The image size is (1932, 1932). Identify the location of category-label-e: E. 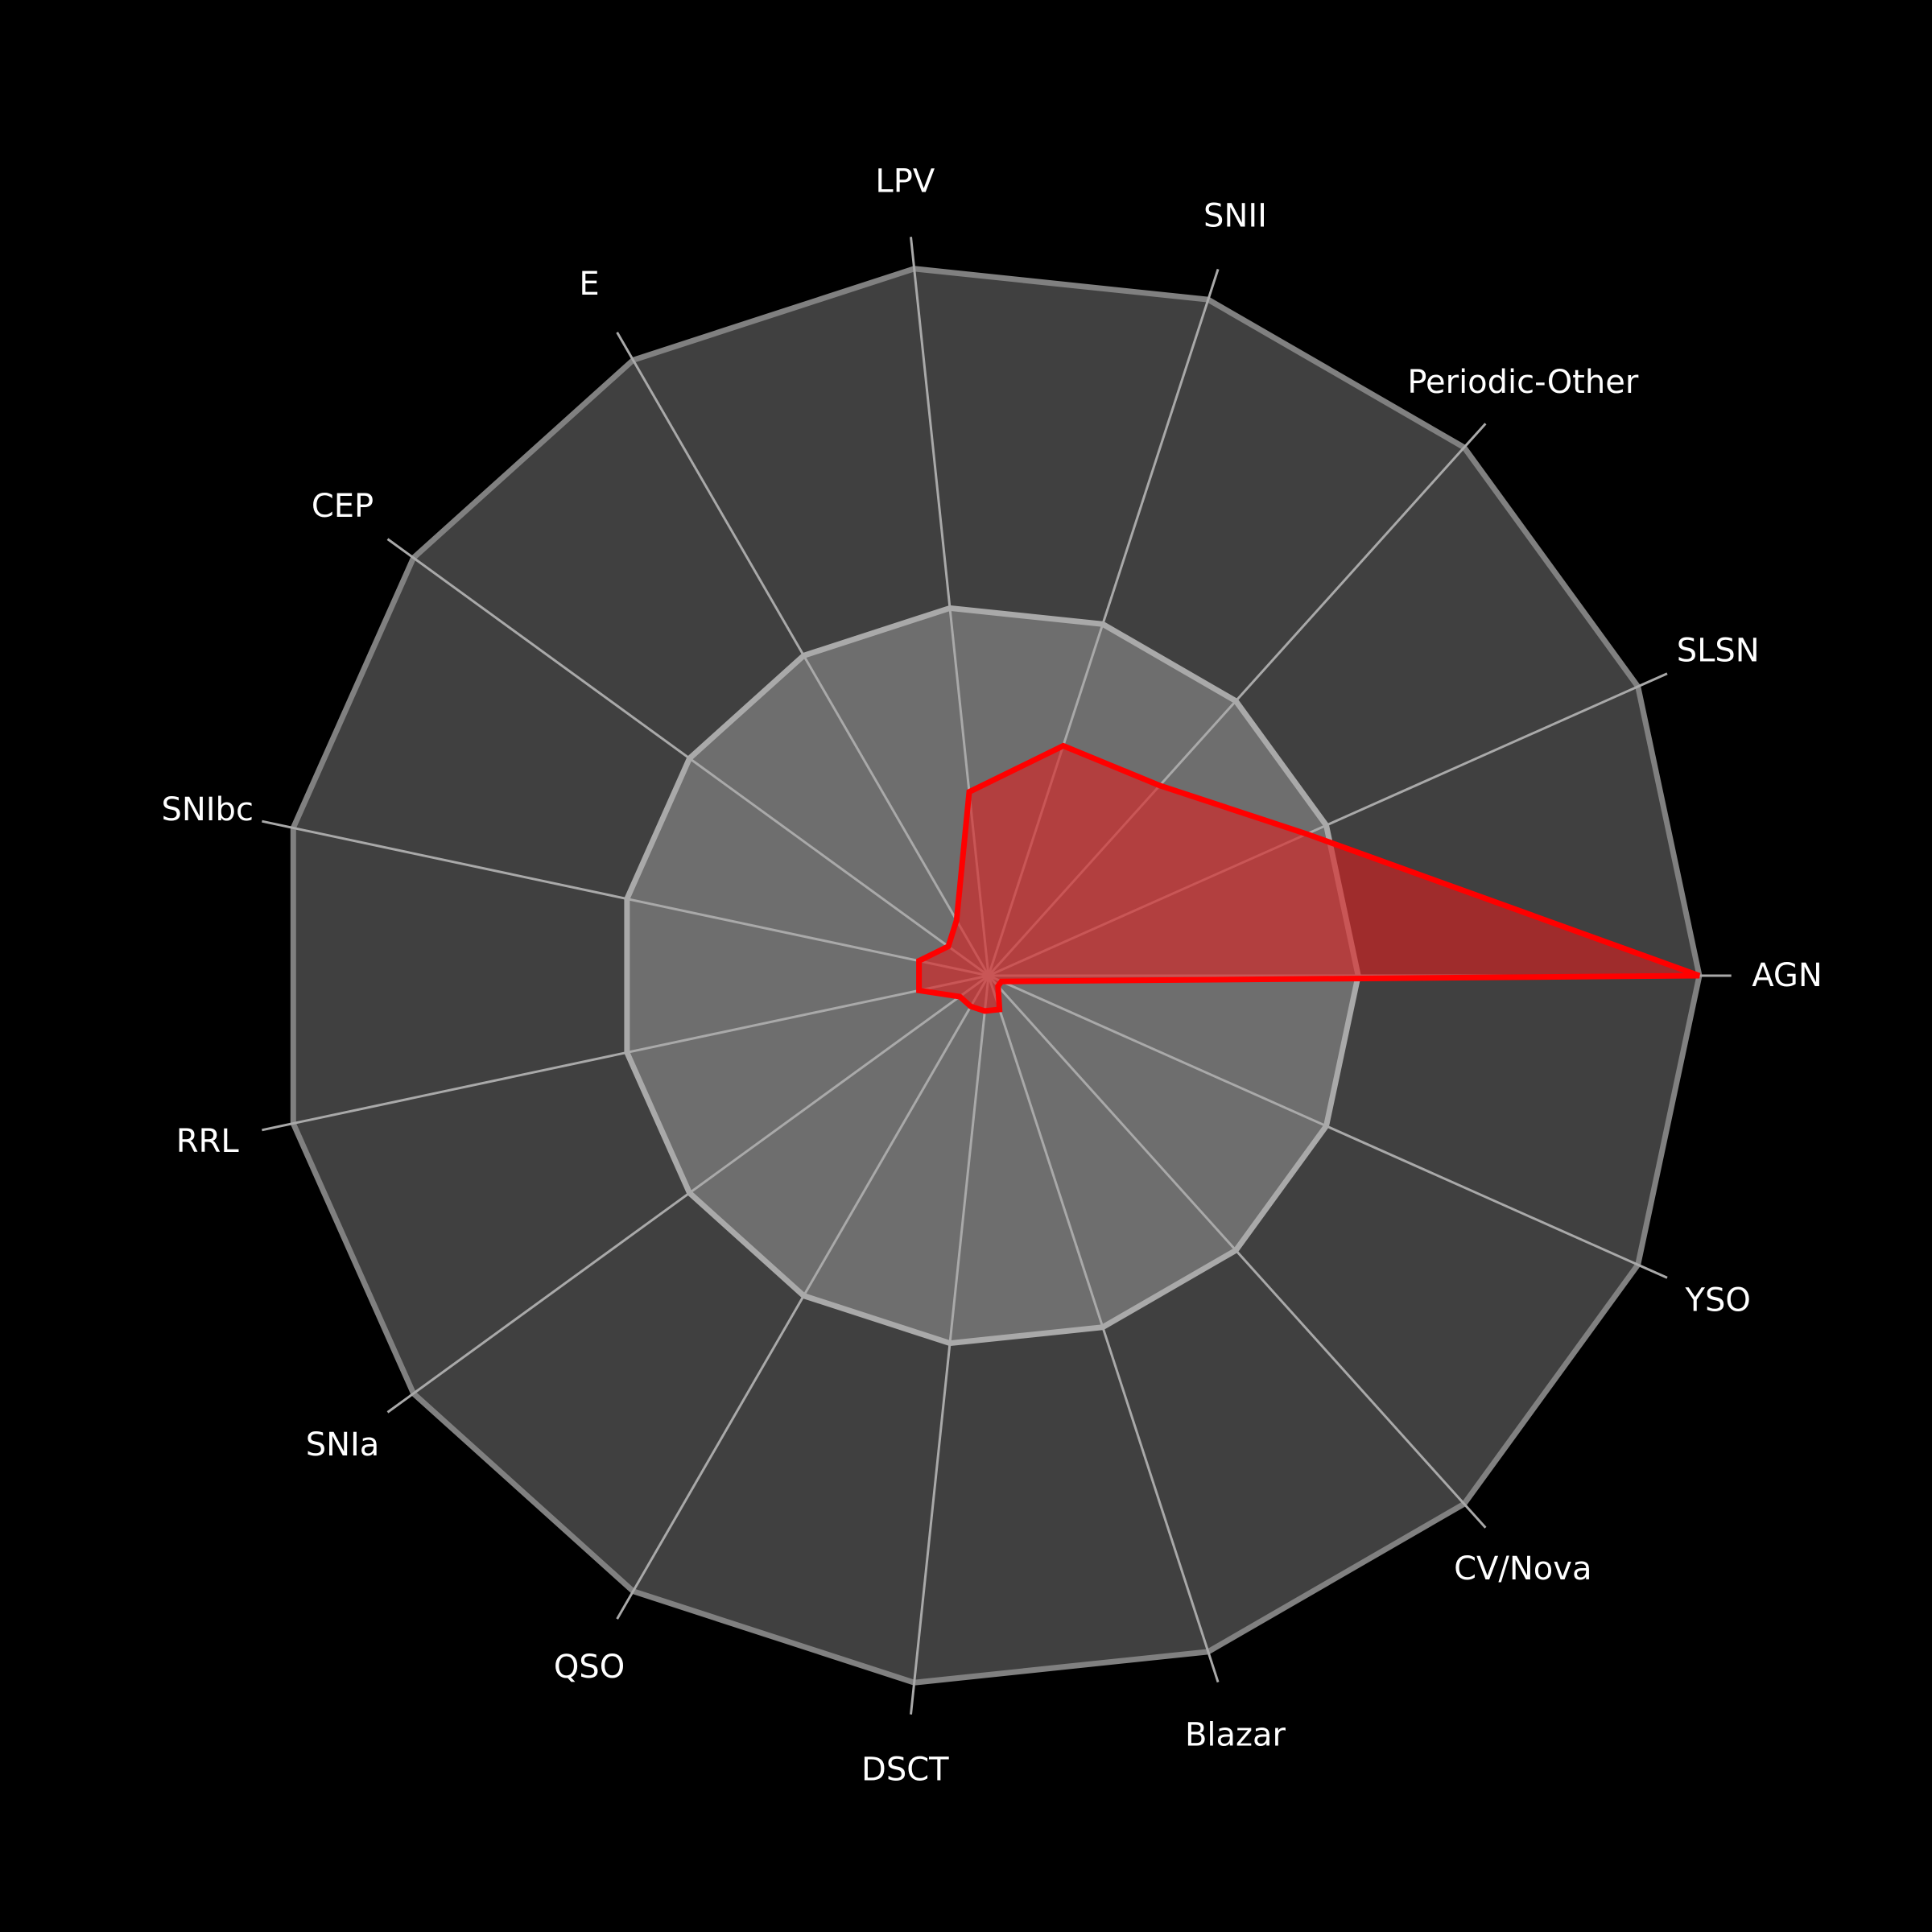
(589, 284).